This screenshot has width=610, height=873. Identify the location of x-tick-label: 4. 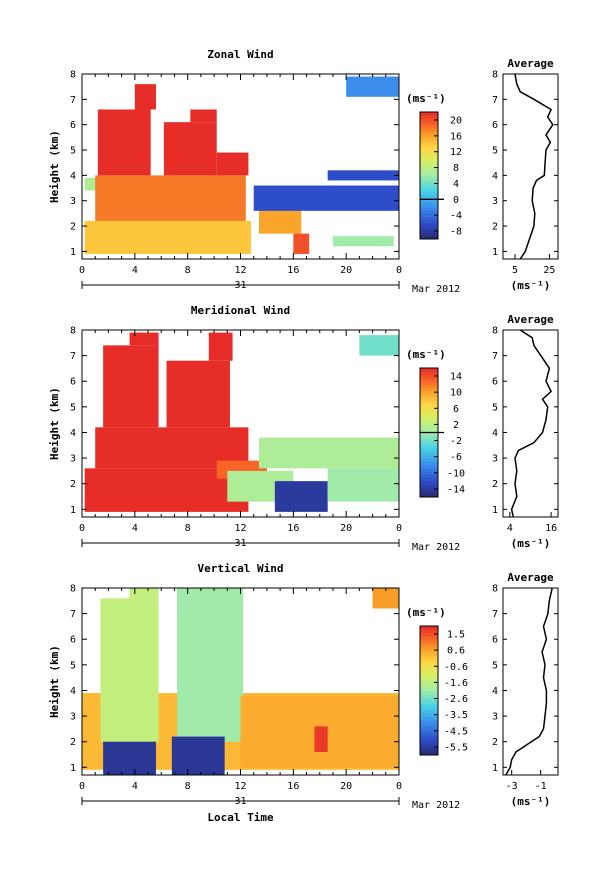
(135, 786).